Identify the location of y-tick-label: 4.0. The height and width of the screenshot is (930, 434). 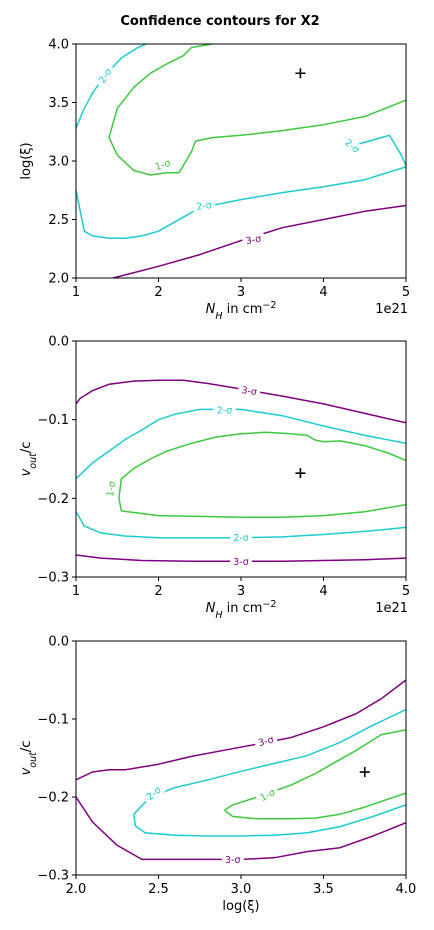
(58, 45).